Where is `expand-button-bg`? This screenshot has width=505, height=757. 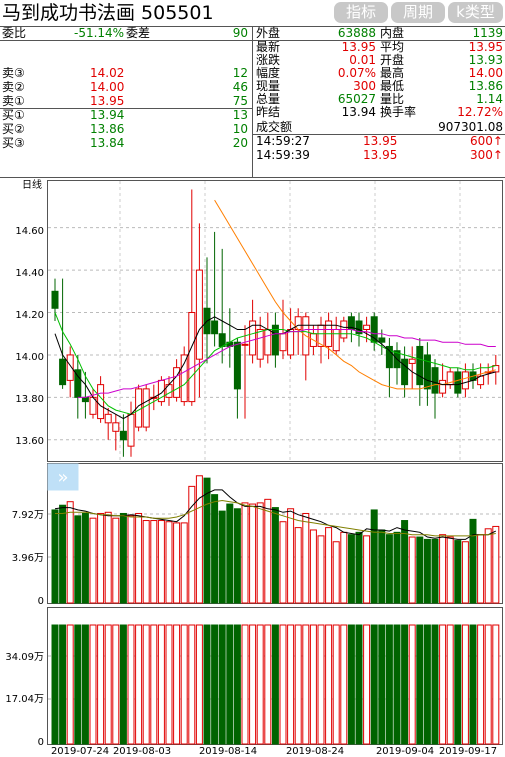 expand-button-bg is located at coordinates (63, 477).